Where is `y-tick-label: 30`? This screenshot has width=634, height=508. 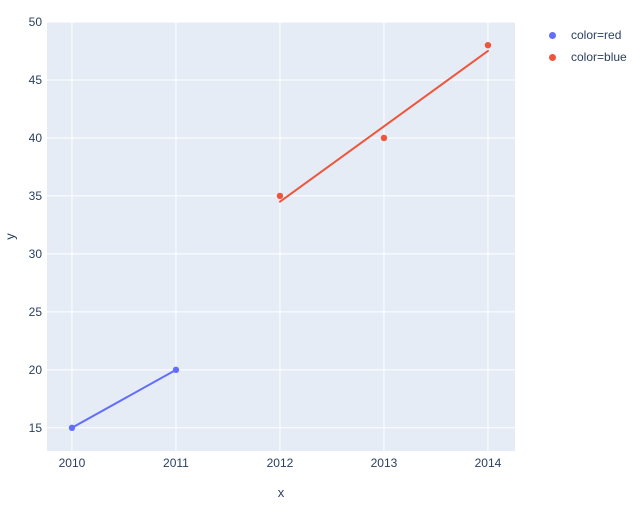 y-tick-label: 30 is located at coordinates (35, 253).